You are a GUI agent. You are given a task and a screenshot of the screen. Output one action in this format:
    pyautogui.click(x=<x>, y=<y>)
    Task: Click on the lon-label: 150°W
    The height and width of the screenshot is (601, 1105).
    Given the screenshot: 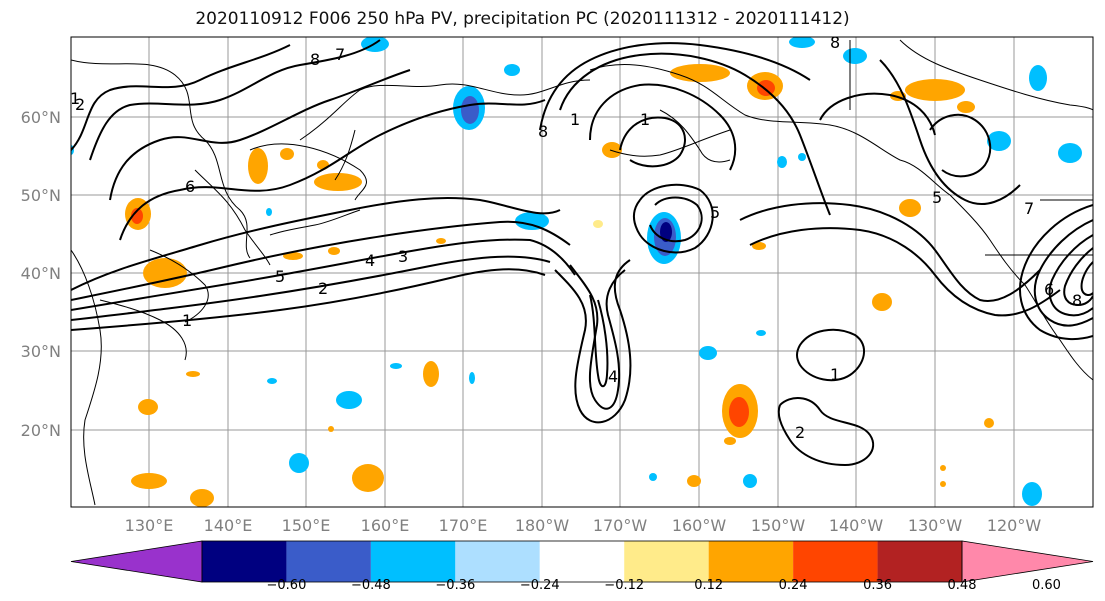 What is the action you would take?
    pyautogui.click(x=778, y=525)
    